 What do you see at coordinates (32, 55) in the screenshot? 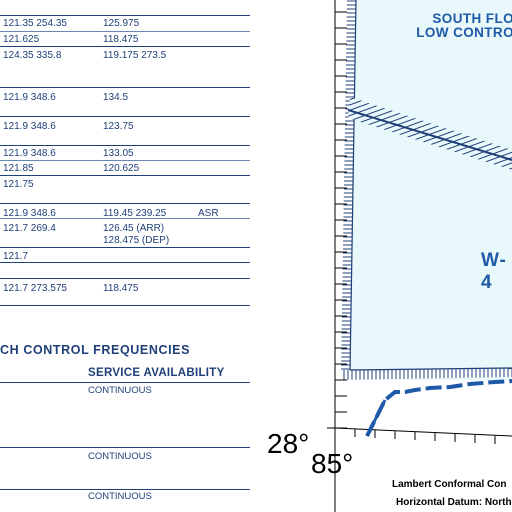
I see `uhf-vhf-freq: 124.35 335.8` at bounding box center [32, 55].